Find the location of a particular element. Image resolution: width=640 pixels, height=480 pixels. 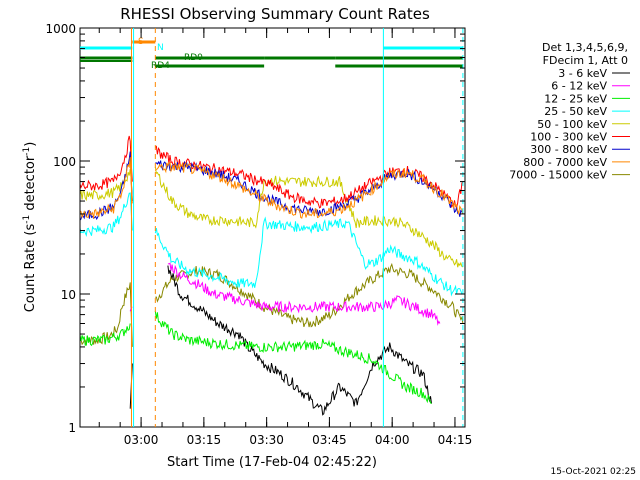

x-tick-label: 03:30 is located at coordinates (266, 440).